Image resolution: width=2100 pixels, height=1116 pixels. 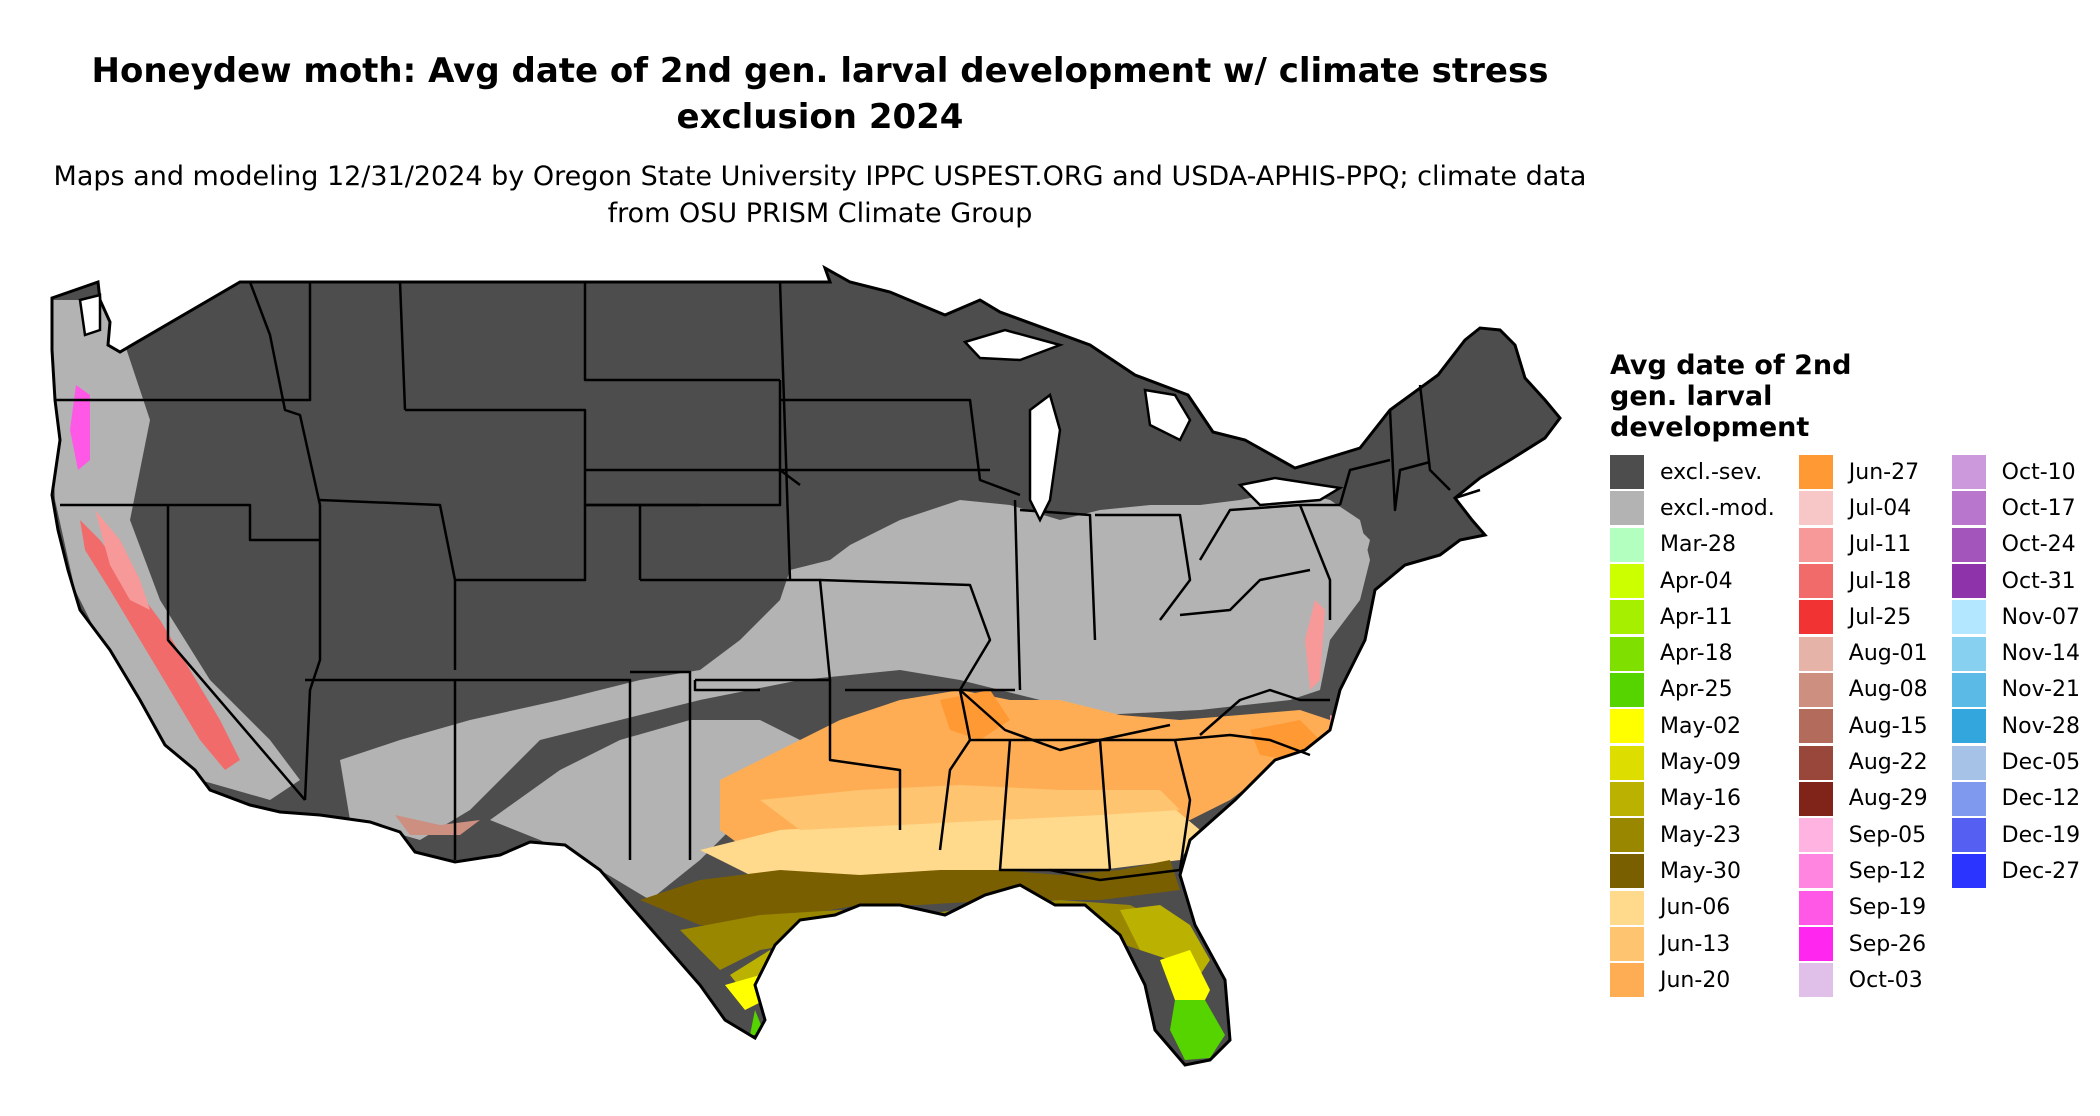 What do you see at coordinates (2040, 654) in the screenshot?
I see `legend-label: Nov-14` at bounding box center [2040, 654].